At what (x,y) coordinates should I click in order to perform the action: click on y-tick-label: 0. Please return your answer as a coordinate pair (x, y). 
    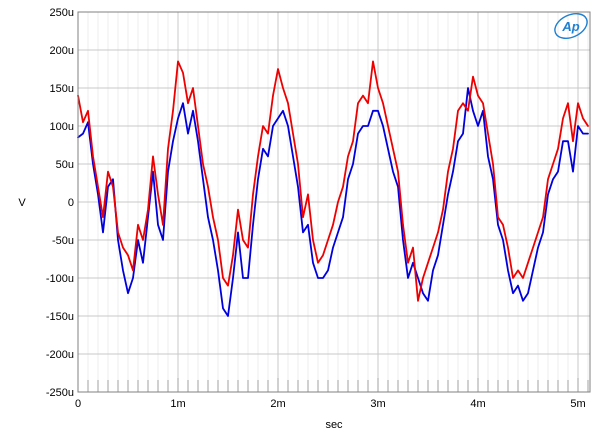
    Looking at the image, I should click on (71, 203).